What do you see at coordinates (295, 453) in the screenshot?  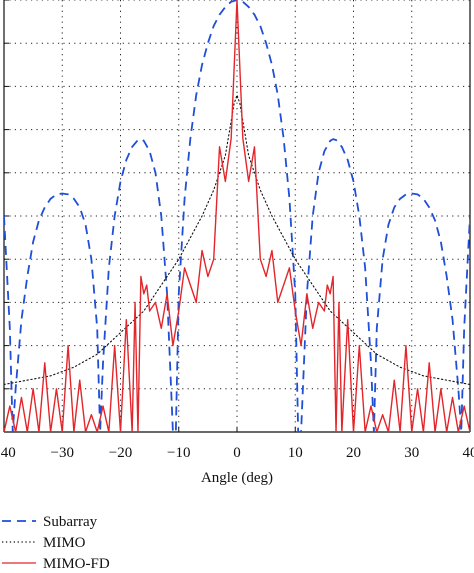 I see `x-tick-label: 10` at bounding box center [295, 453].